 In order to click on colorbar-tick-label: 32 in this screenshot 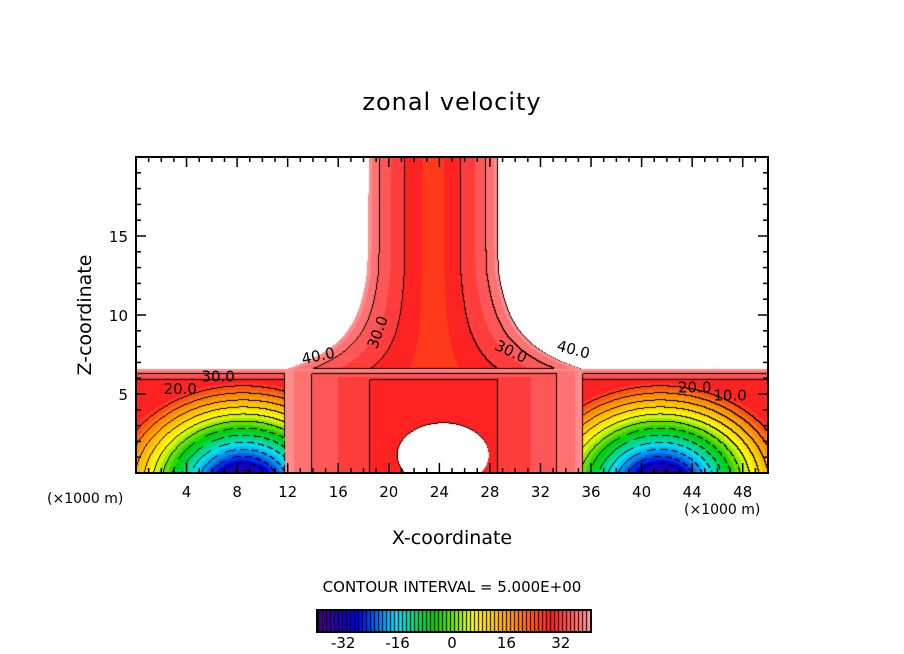, I will do `click(560, 643)`.